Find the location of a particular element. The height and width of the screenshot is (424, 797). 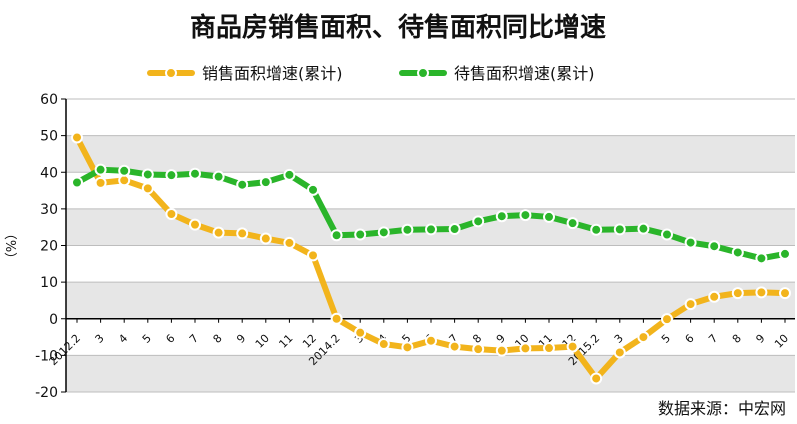

legend-label-unsold: 待售面积增速(累计) is located at coordinates (524, 73).